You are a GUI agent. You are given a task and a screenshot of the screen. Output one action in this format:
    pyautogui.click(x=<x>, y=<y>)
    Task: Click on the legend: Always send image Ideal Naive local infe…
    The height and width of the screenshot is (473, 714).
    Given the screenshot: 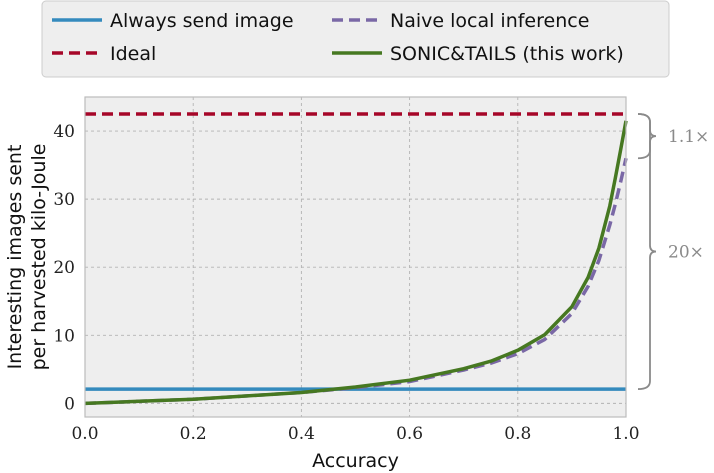 What is the action you would take?
    pyautogui.click(x=355, y=39)
    